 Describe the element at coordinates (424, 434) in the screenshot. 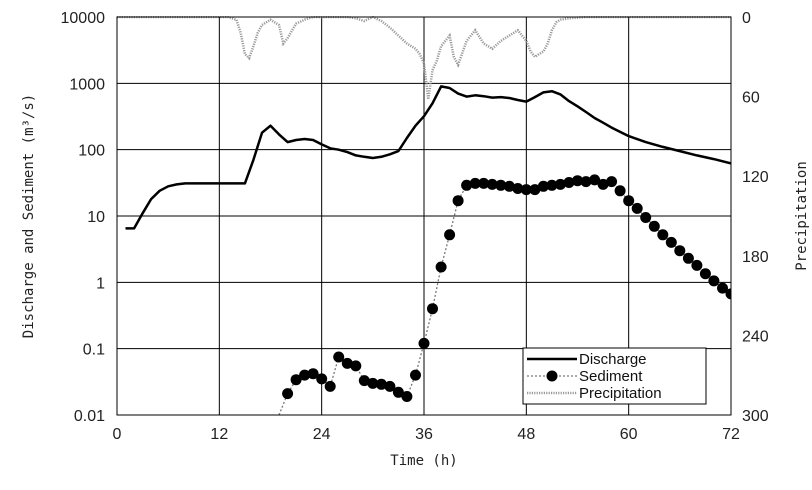

I see `x-tick-label: 36` at that location.